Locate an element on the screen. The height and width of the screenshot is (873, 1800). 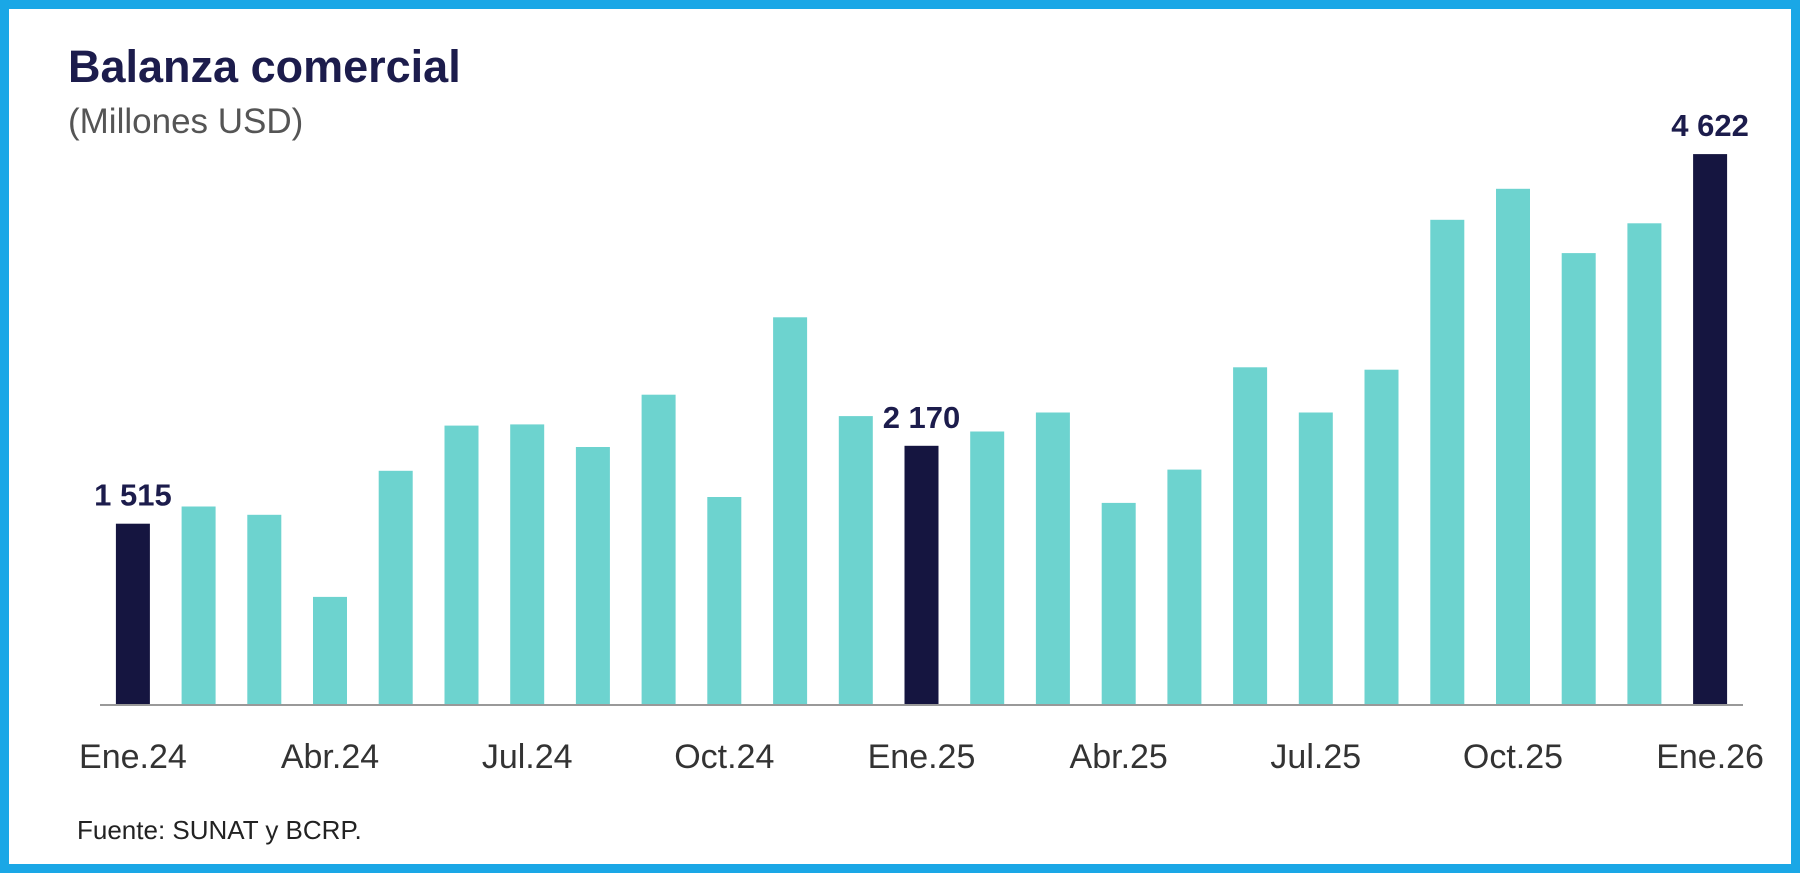
data-label: 2 170 is located at coordinates (922, 417).